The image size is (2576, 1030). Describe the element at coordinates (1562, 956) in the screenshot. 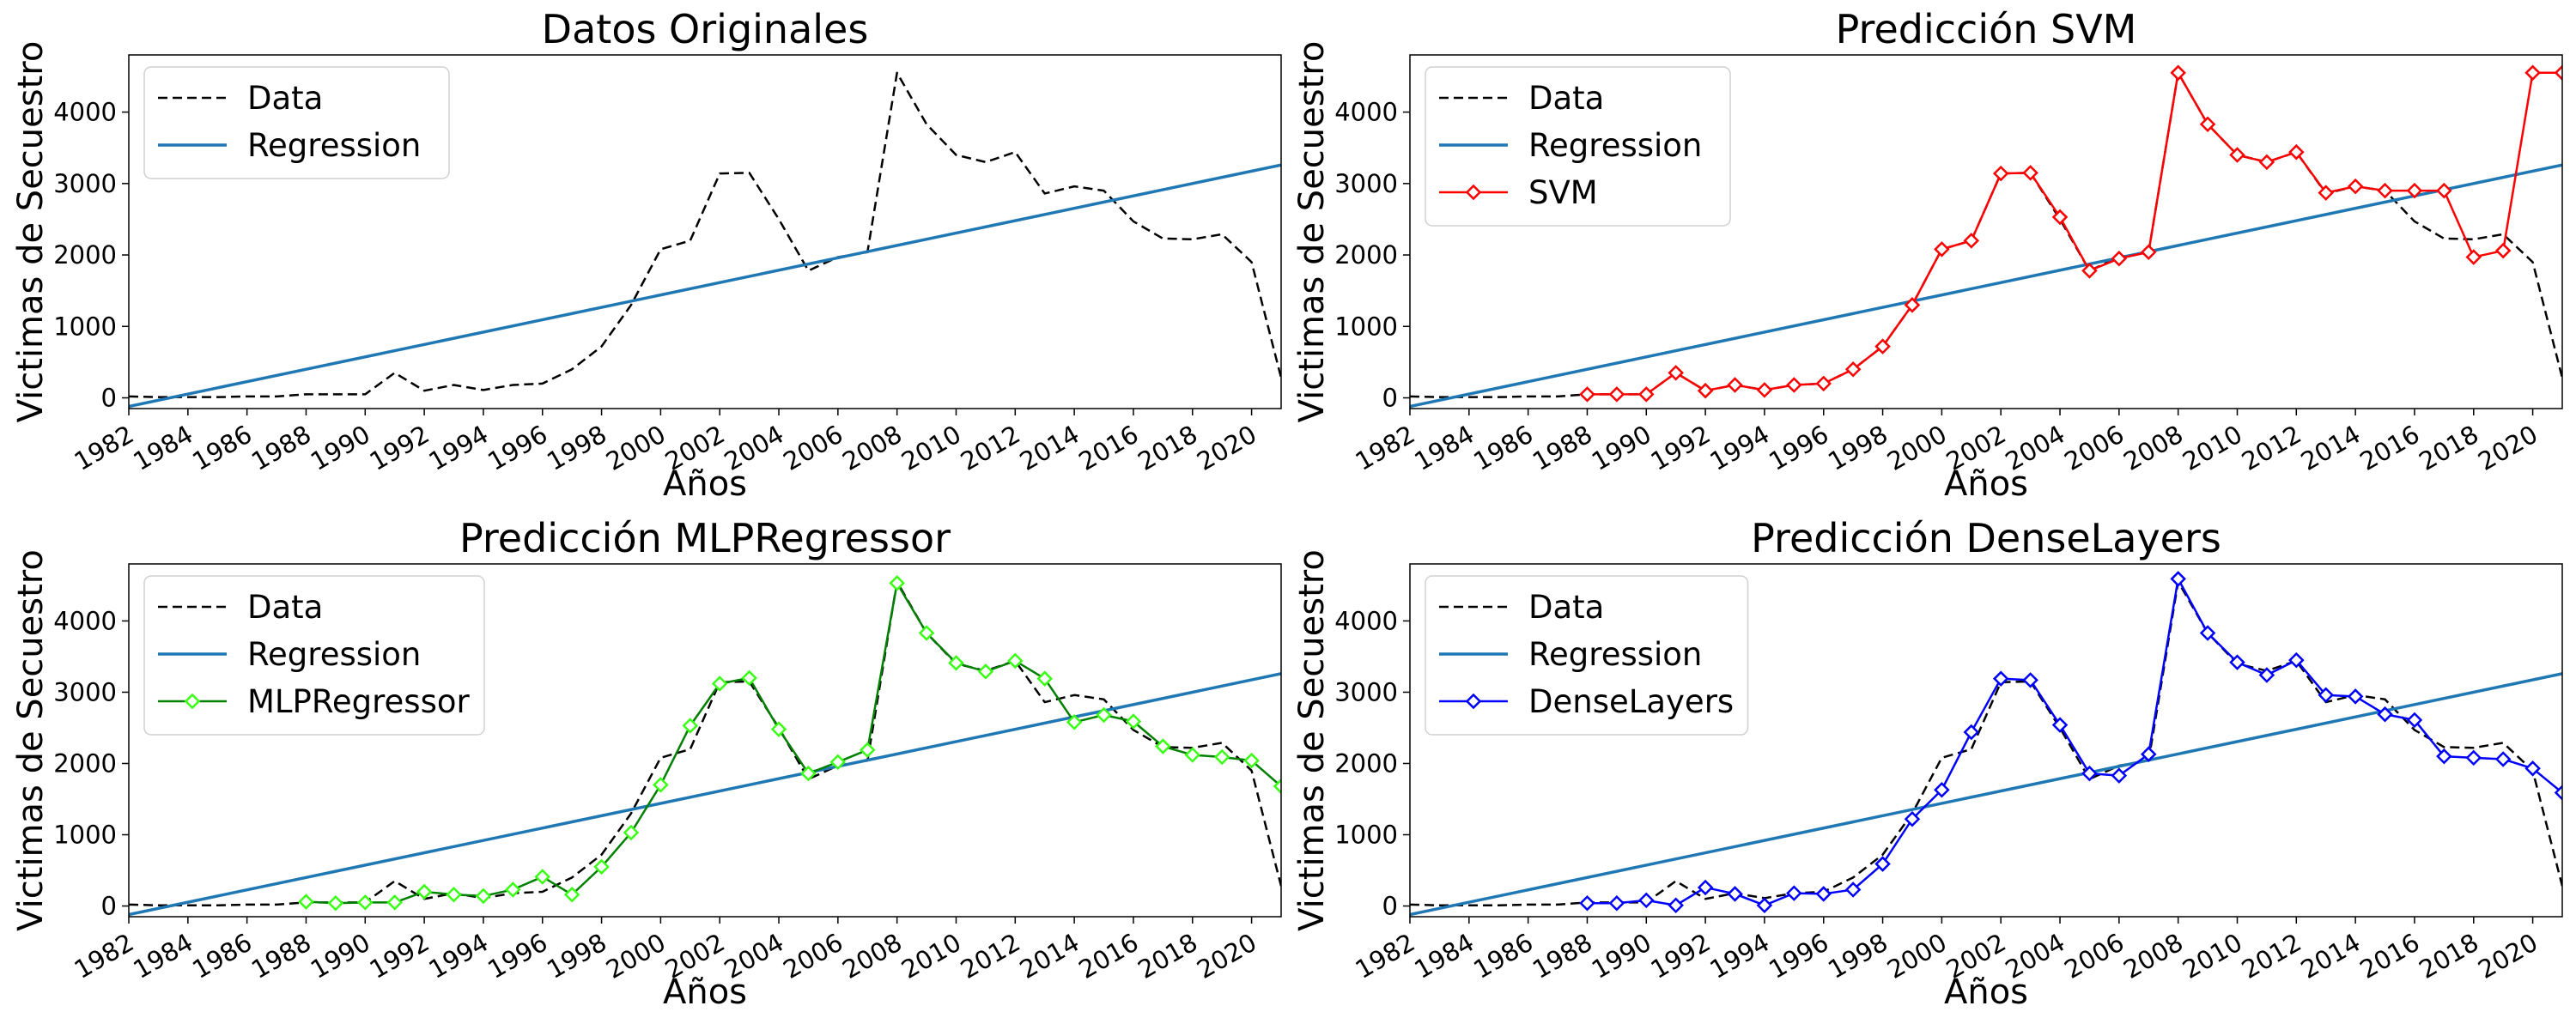

I see `x-tick-label: 1988` at that location.